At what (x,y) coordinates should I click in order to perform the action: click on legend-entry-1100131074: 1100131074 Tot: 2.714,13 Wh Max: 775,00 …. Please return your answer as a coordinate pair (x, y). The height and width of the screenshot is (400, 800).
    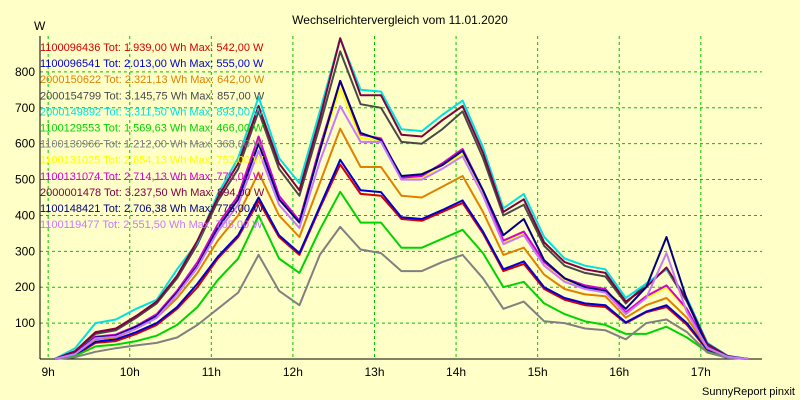
    Looking at the image, I should click on (152, 177).